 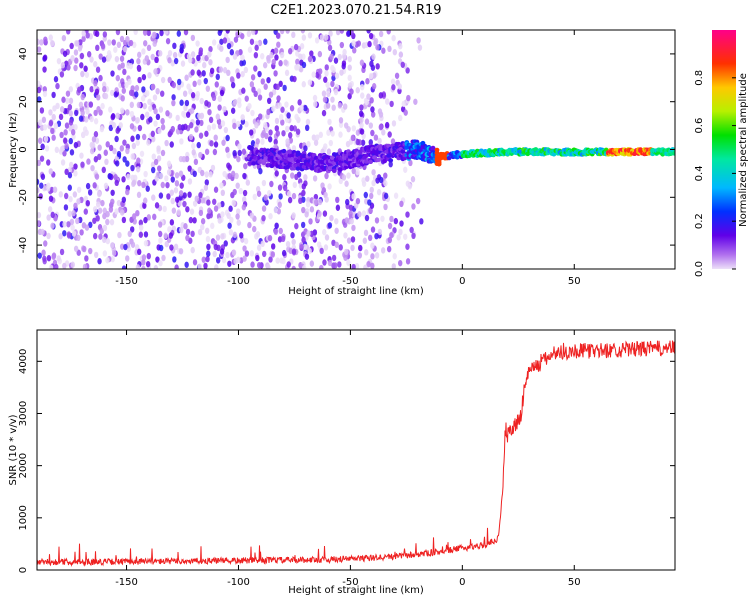 What do you see at coordinates (356, 590) in the screenshot?
I see `snr-x-label: Height of straight line (km)` at bounding box center [356, 590].